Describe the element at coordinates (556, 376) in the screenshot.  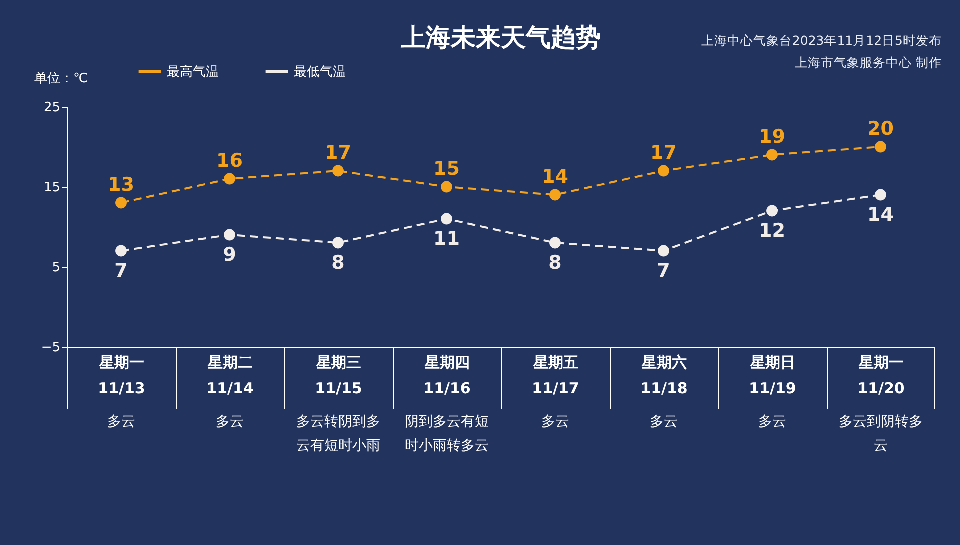
I see `x-tick-label: 星期五 11/17` at that location.